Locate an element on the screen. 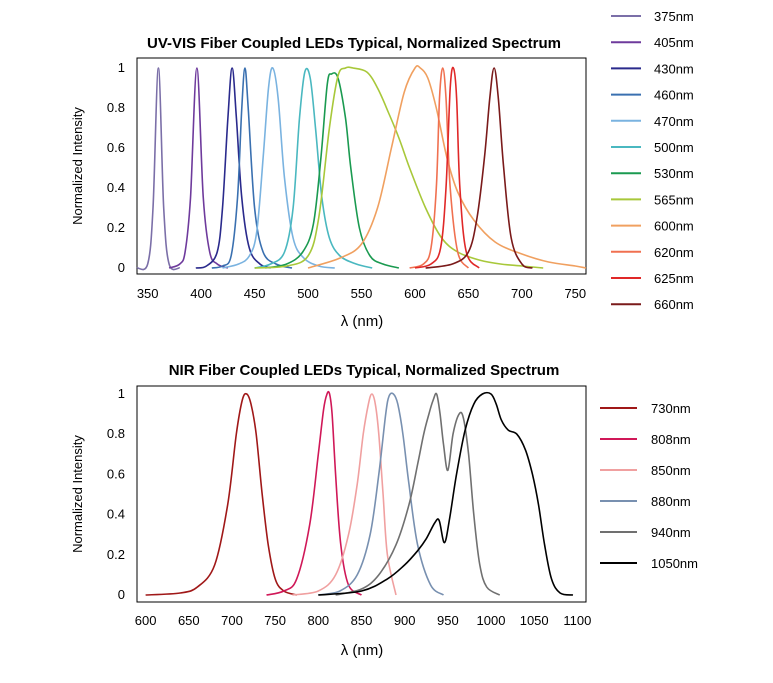 The image size is (773, 683). x-tick-label: 850 is located at coordinates (362, 620).